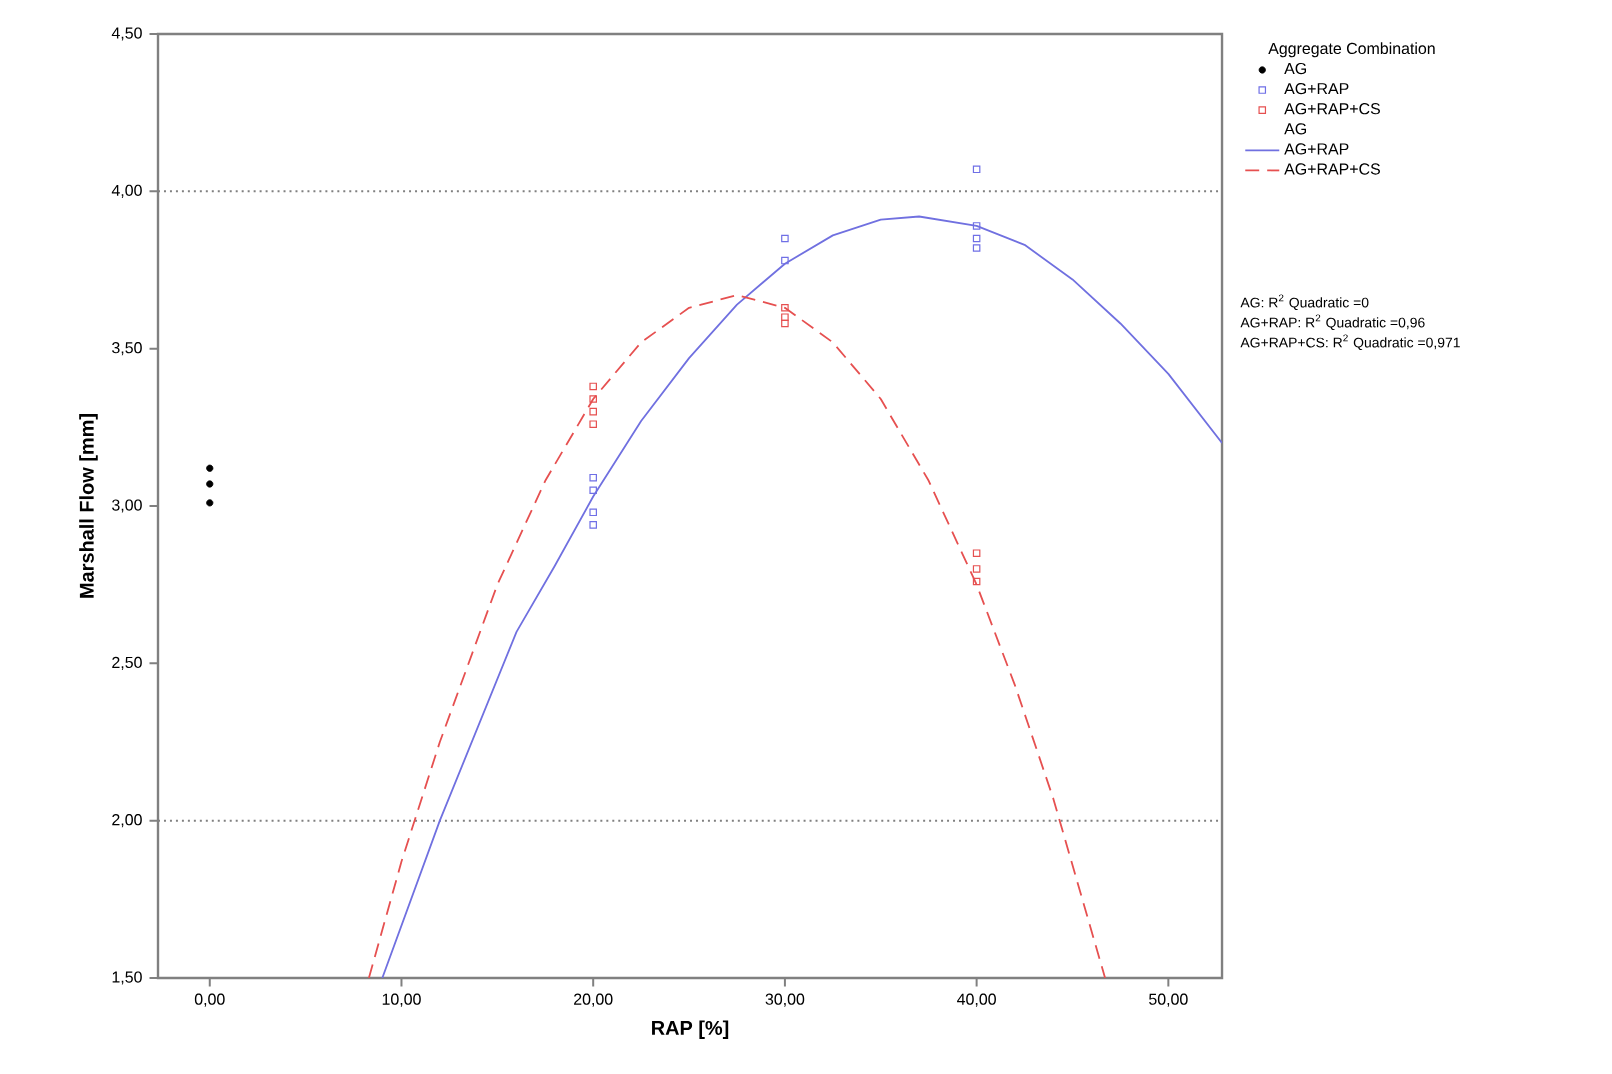 The image size is (1612, 1074). Describe the element at coordinates (690, 1029) in the screenshot. I see `x-axis-title: RAP [%]` at that location.